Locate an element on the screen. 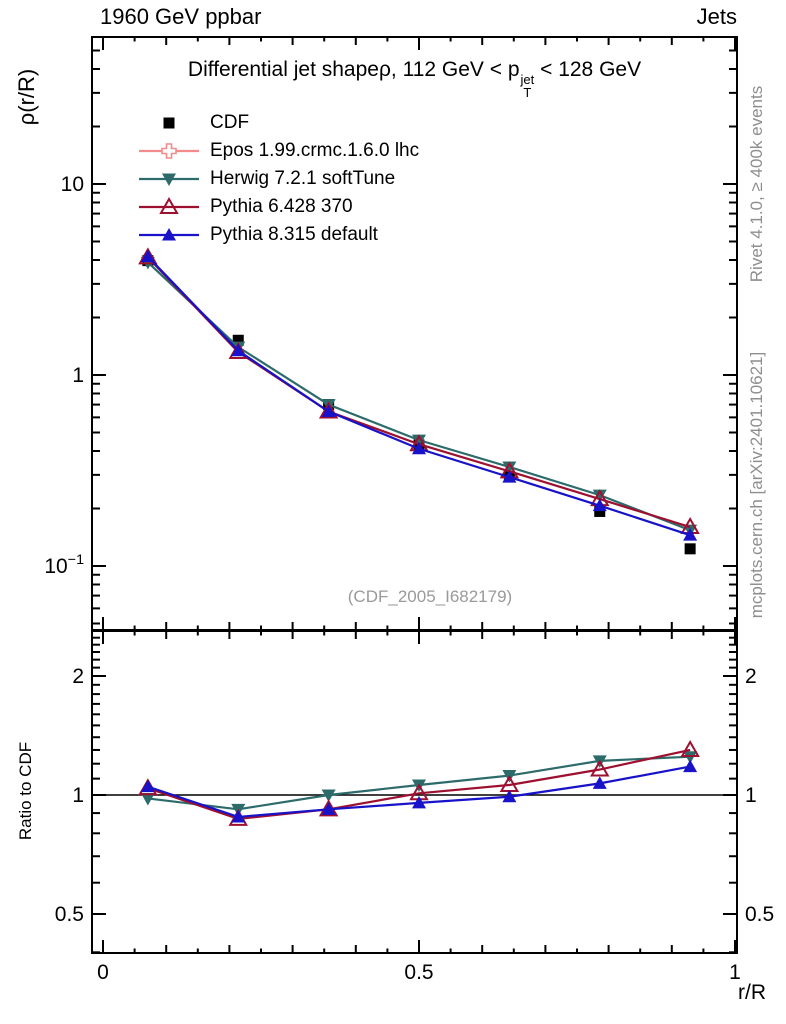 The image size is (786, 1024). legend-row-pythia8: Pythia 8.315 default is located at coordinates (278, 235).